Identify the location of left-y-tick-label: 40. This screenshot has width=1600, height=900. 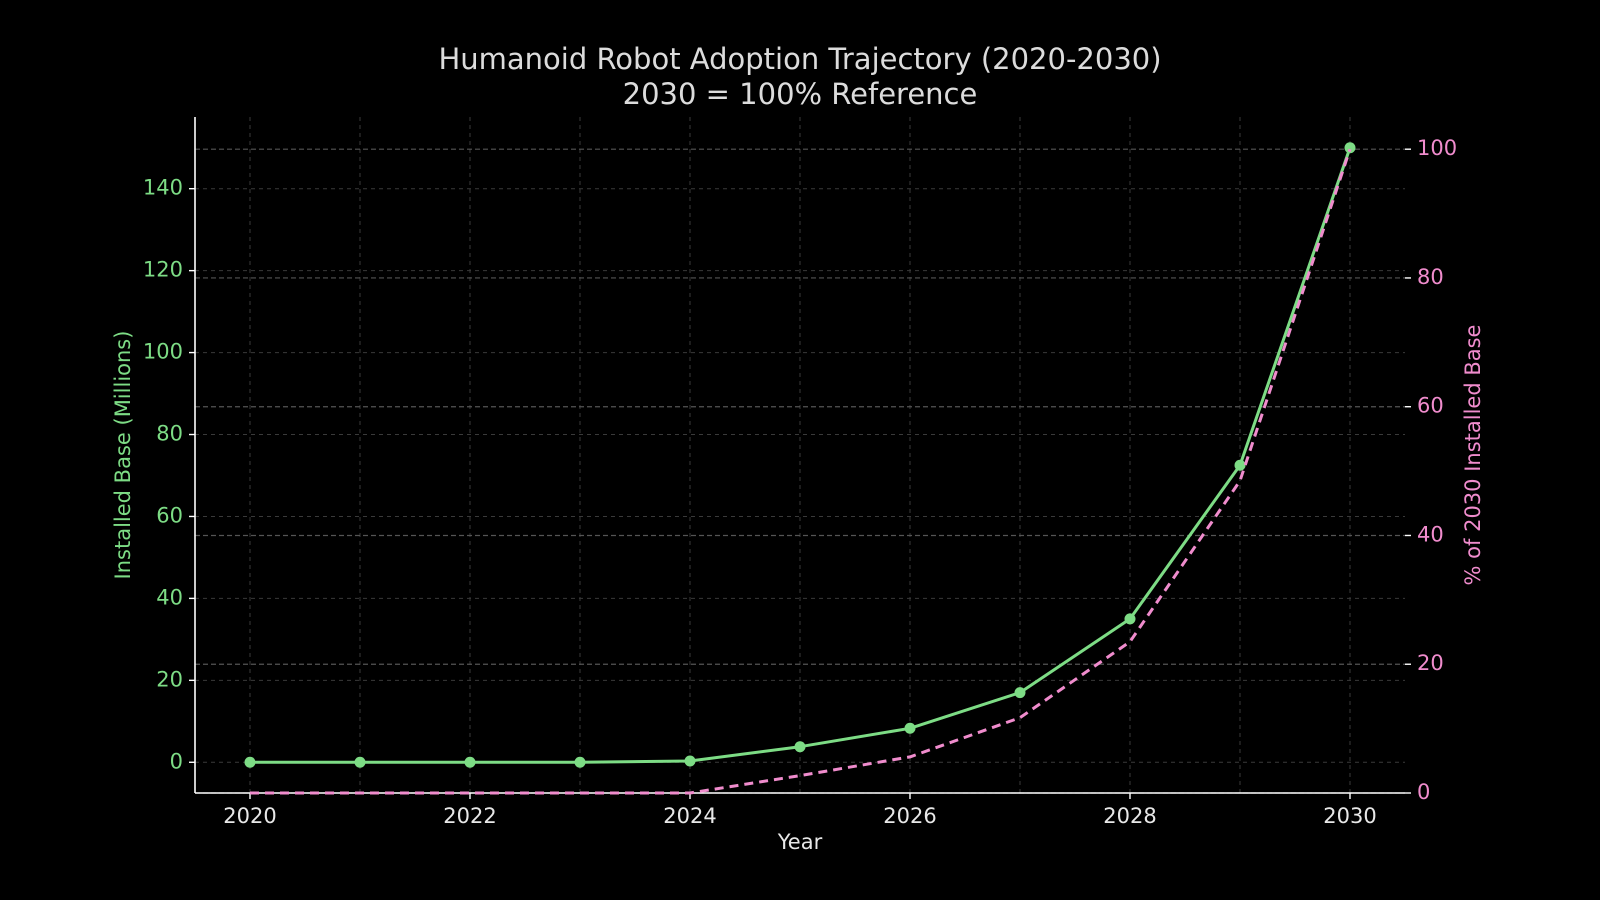
(169, 597).